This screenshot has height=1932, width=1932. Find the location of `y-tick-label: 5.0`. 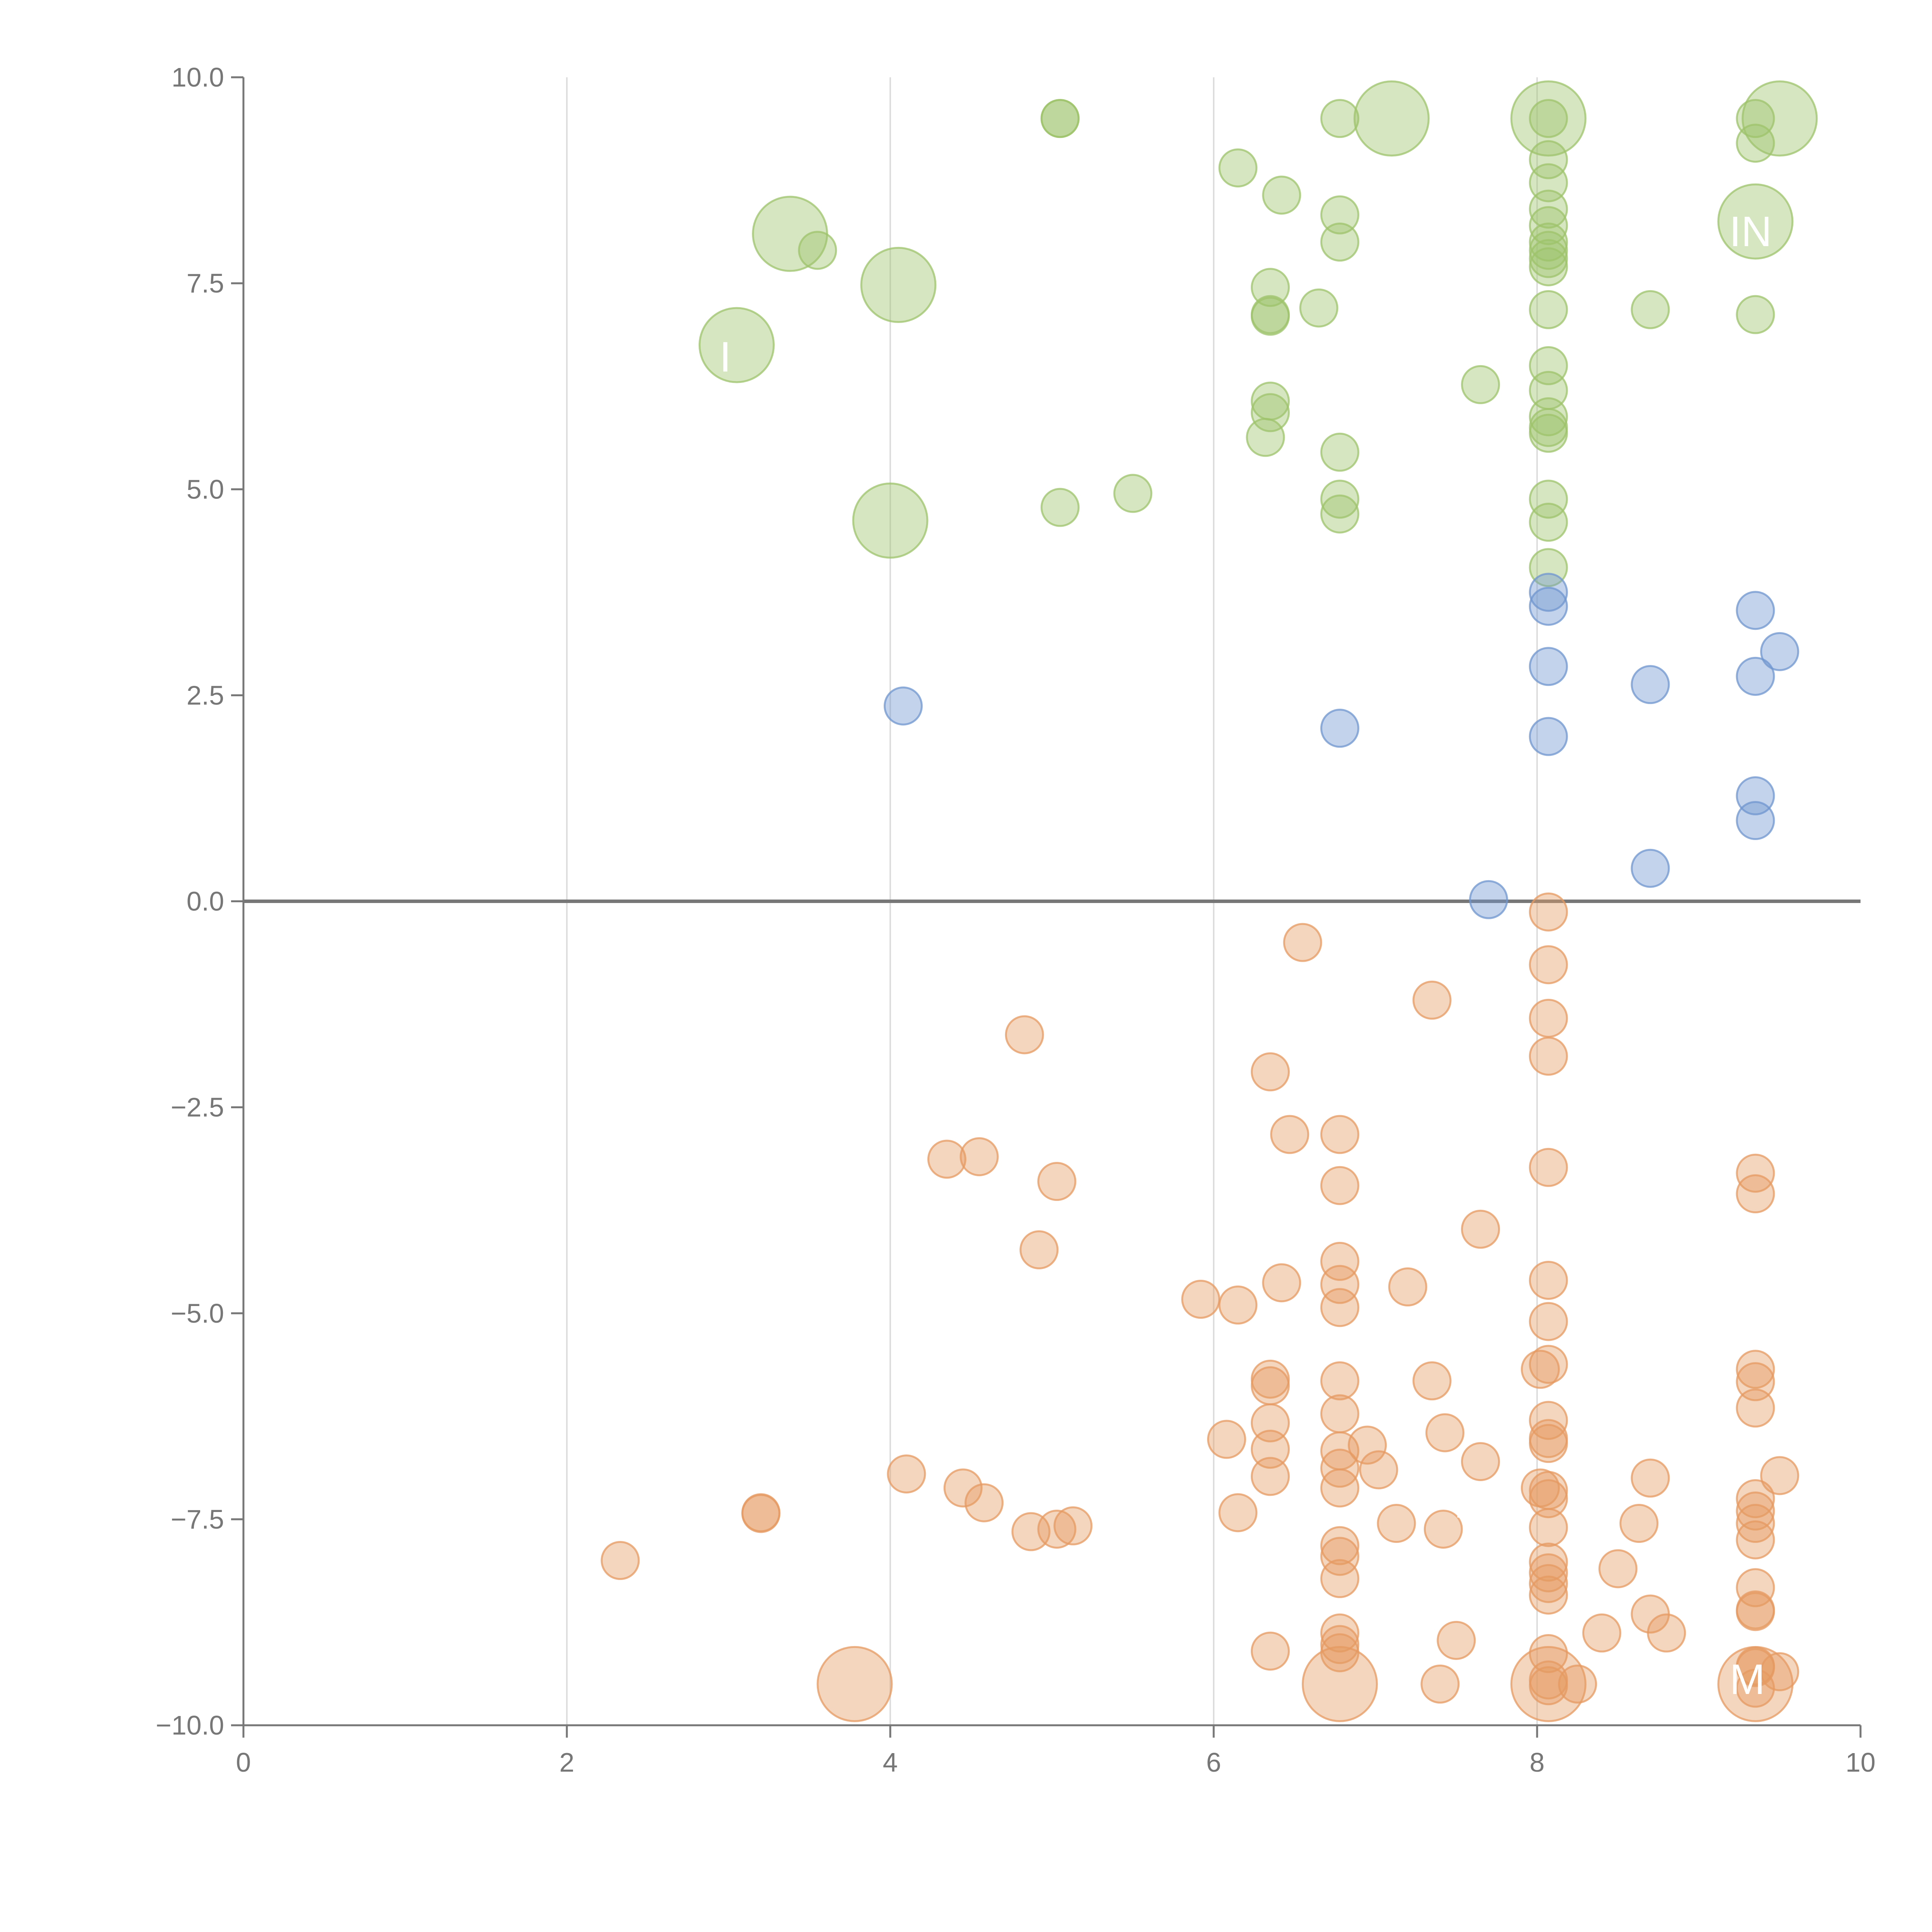

y-tick-label: 5.0 is located at coordinates (205, 489).